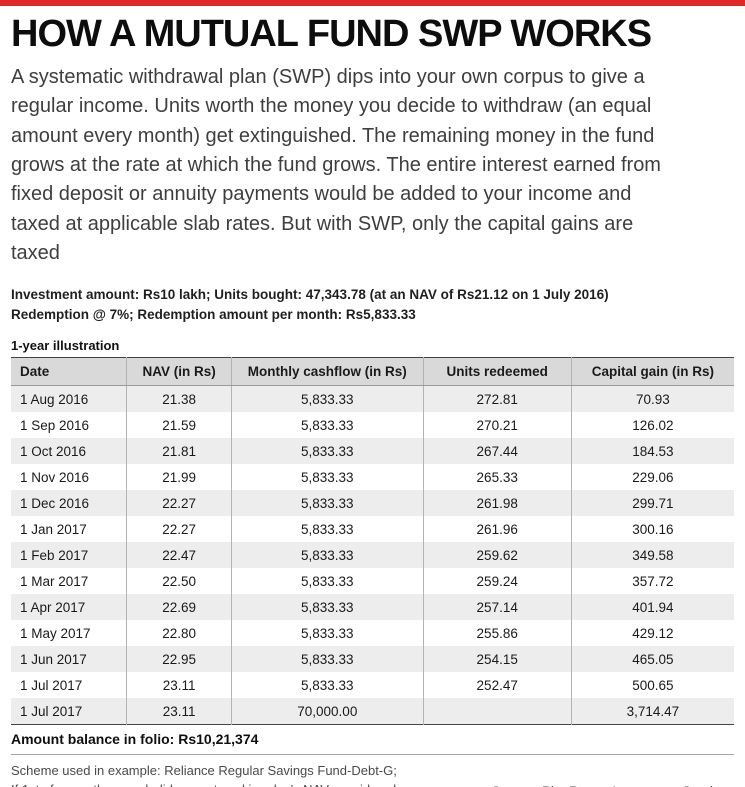  I want to click on table-row: 1 Jul 2017 23.11 5,833.33 252.47 500.65, so click(372, 685).